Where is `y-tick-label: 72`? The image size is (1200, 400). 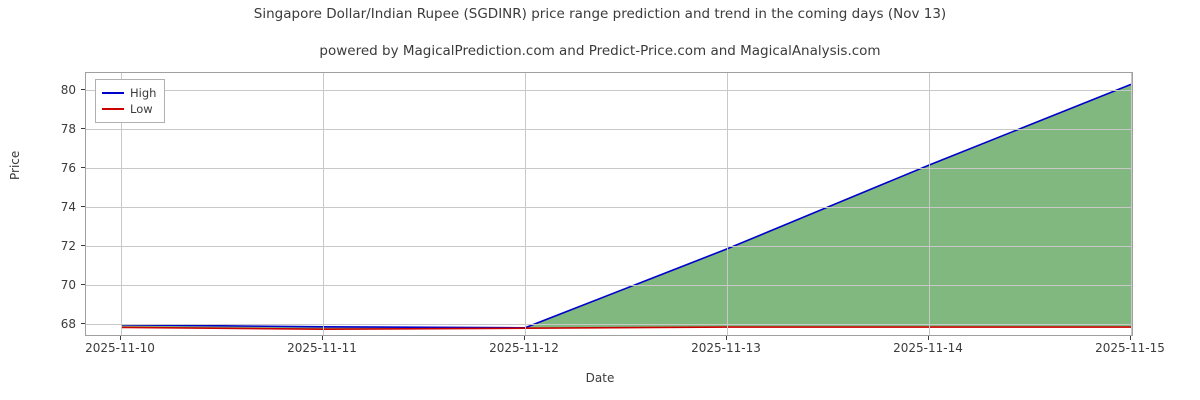 y-tick-label: 72 is located at coordinates (68, 246).